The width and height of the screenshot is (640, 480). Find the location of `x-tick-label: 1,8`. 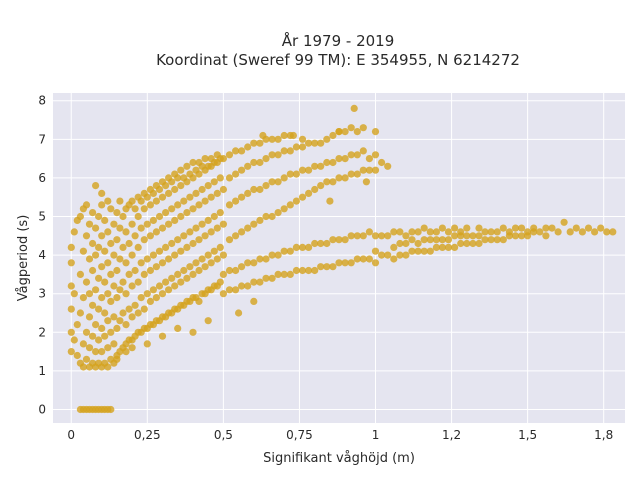

x-tick-label: 1,8 is located at coordinates (603, 435).